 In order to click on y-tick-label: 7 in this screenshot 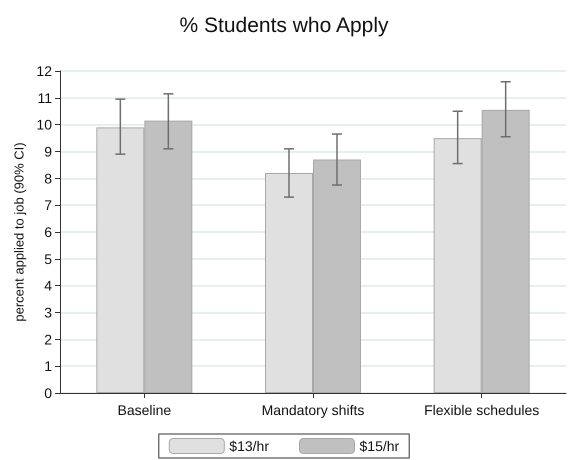, I will do `click(48, 205)`.